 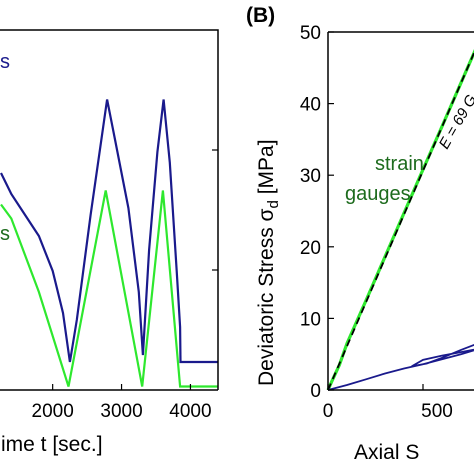 What do you see at coordinates (399, 164) in the screenshot?
I see `strain-gauges-label-line1: strain` at bounding box center [399, 164].